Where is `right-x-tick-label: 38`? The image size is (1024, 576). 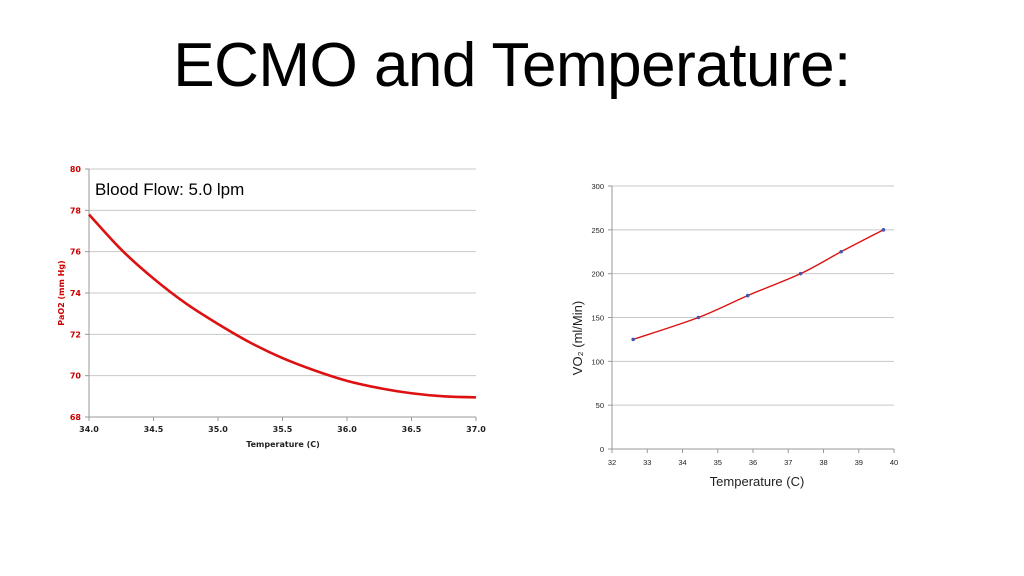 right-x-tick-label: 38 is located at coordinates (823, 462).